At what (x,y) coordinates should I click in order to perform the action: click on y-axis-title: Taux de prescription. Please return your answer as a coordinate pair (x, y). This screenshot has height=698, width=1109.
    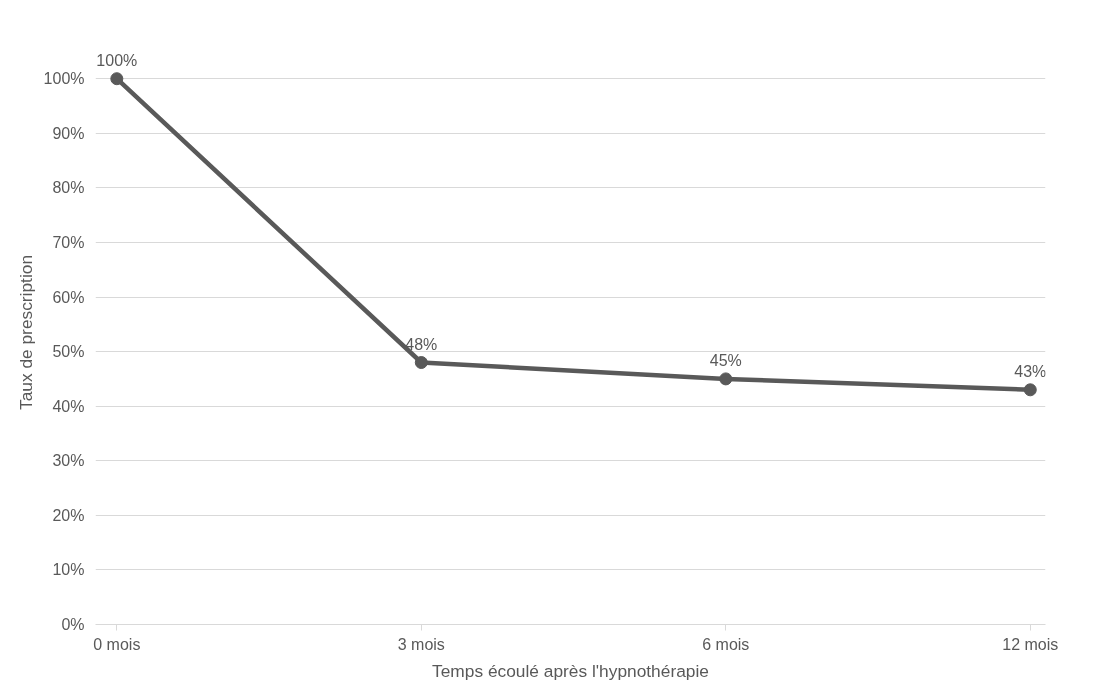
    Looking at the image, I should click on (25, 332).